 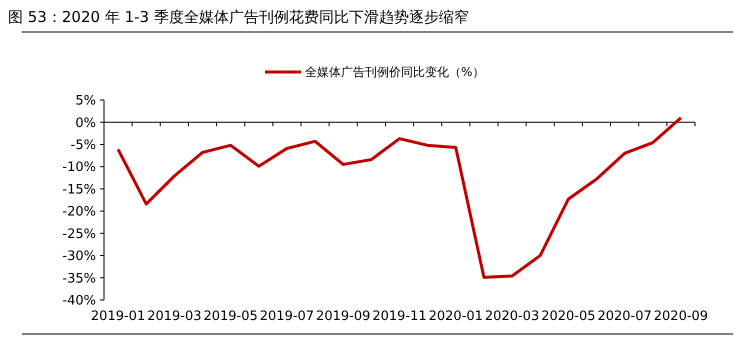 What do you see at coordinates (79, 168) in the screenshot?
I see `y-tick-label: -10%` at bounding box center [79, 168].